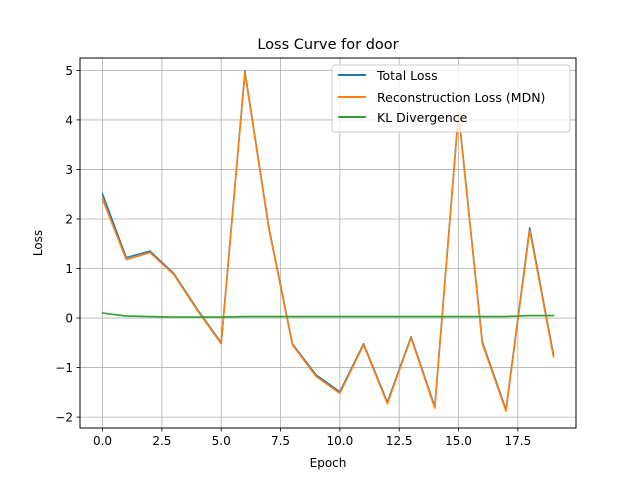  I want to click on x-tick-label: 12.5, so click(399, 441).